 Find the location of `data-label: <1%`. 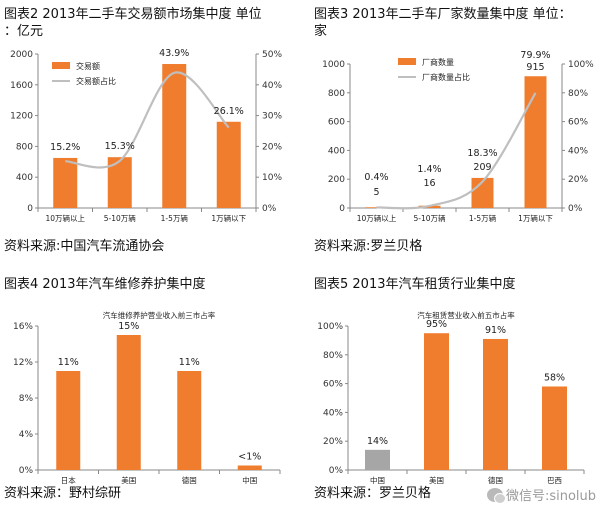

data-label: <1% is located at coordinates (249, 457).